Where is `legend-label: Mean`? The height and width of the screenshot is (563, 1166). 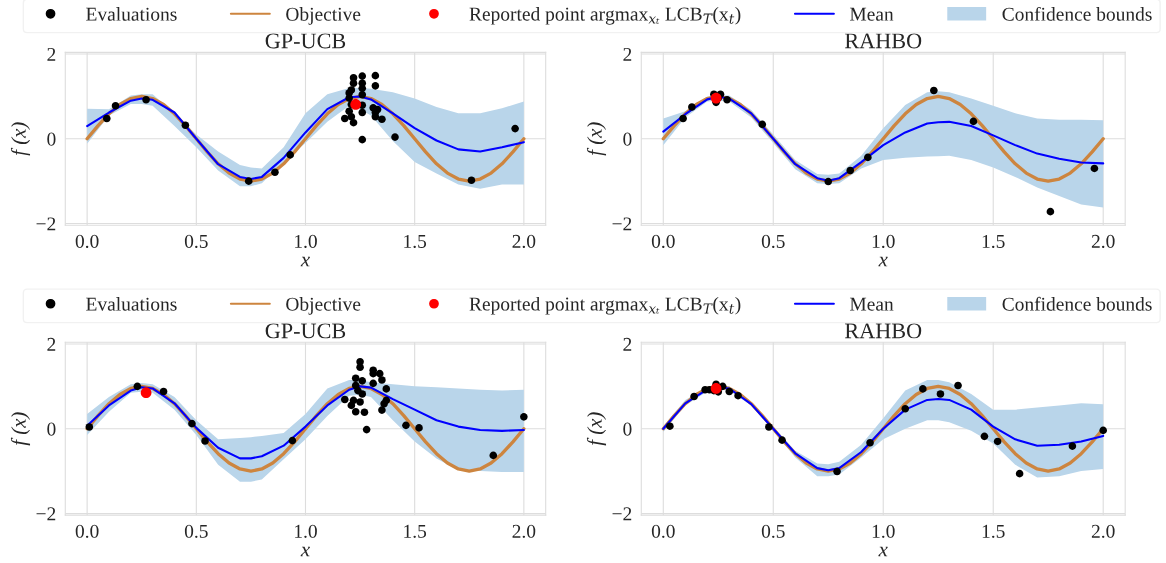 legend-label: Mean is located at coordinates (871, 14).